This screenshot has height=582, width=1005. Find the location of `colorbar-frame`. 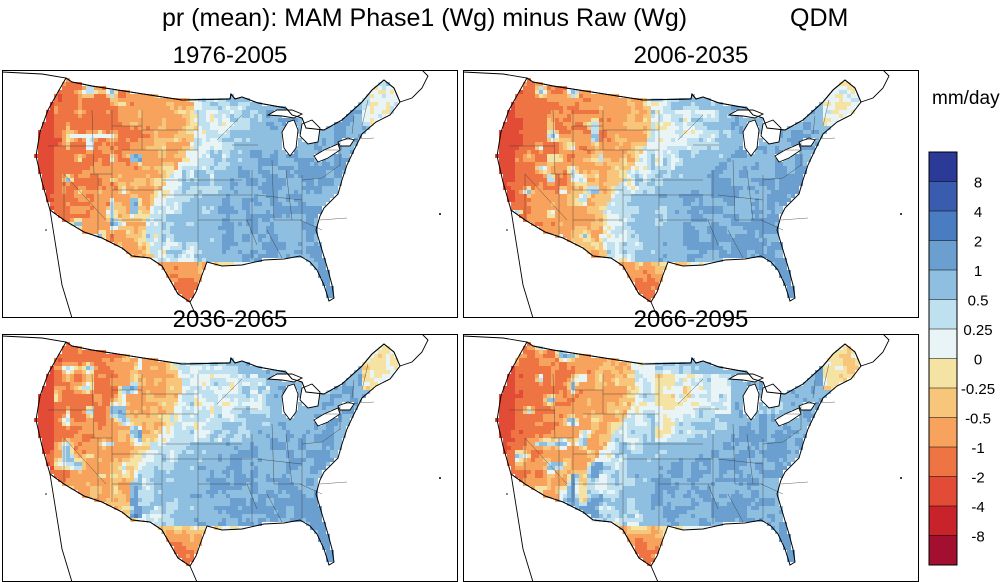

colorbar-frame is located at coordinates (943, 358).